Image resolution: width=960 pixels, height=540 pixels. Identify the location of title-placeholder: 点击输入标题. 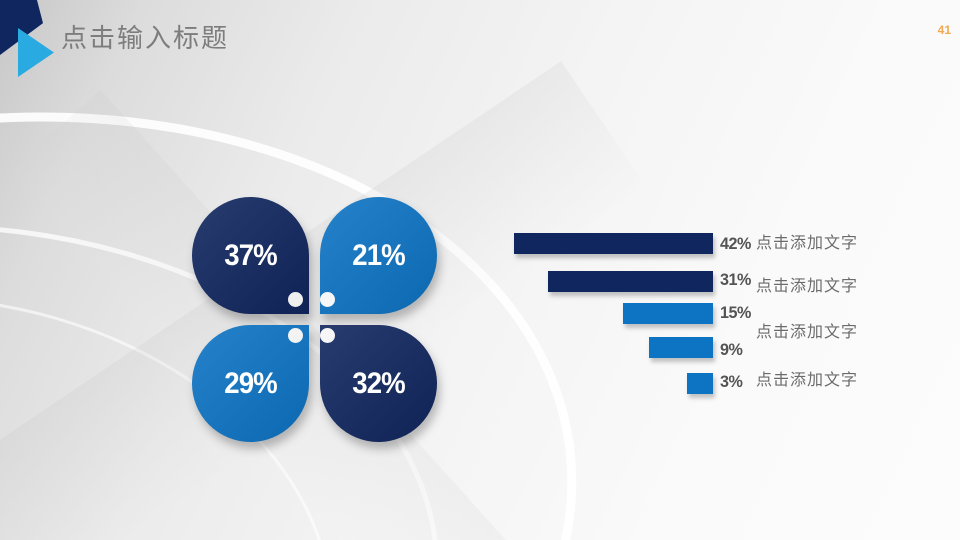
(145, 38).